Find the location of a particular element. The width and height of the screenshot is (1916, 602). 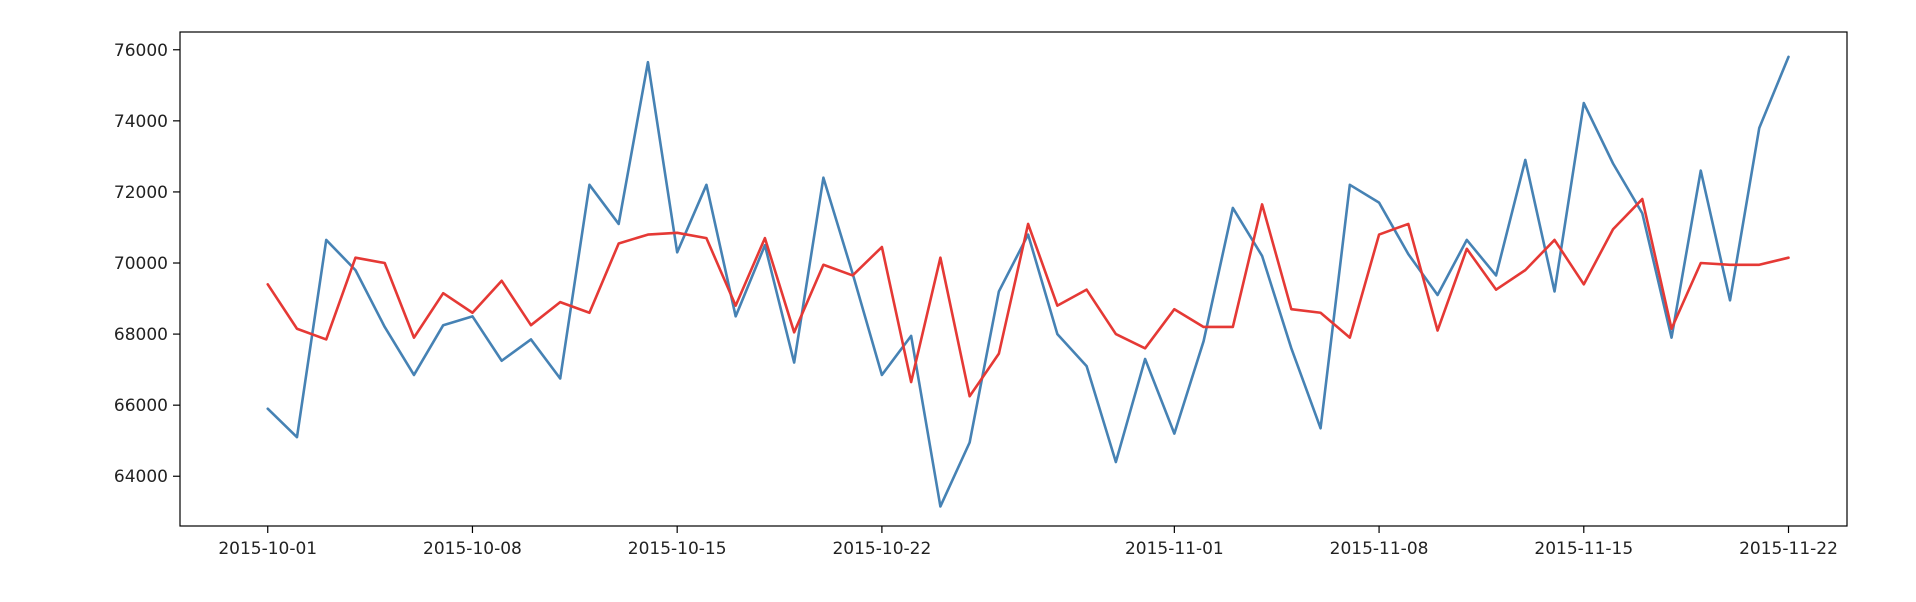

x-tick-label: 2015-11-22 is located at coordinates (1788, 549).